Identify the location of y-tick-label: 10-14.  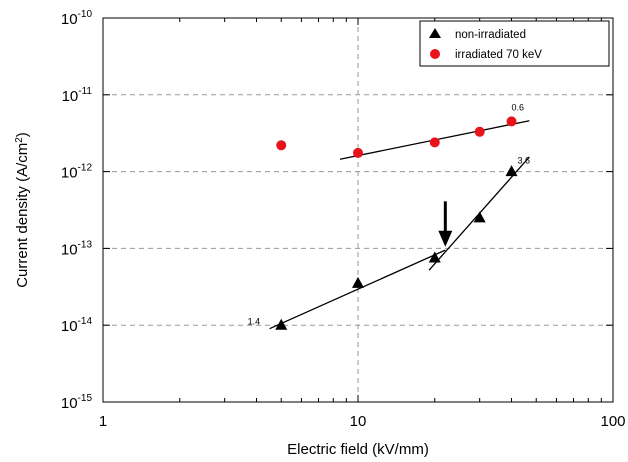
(77, 325).